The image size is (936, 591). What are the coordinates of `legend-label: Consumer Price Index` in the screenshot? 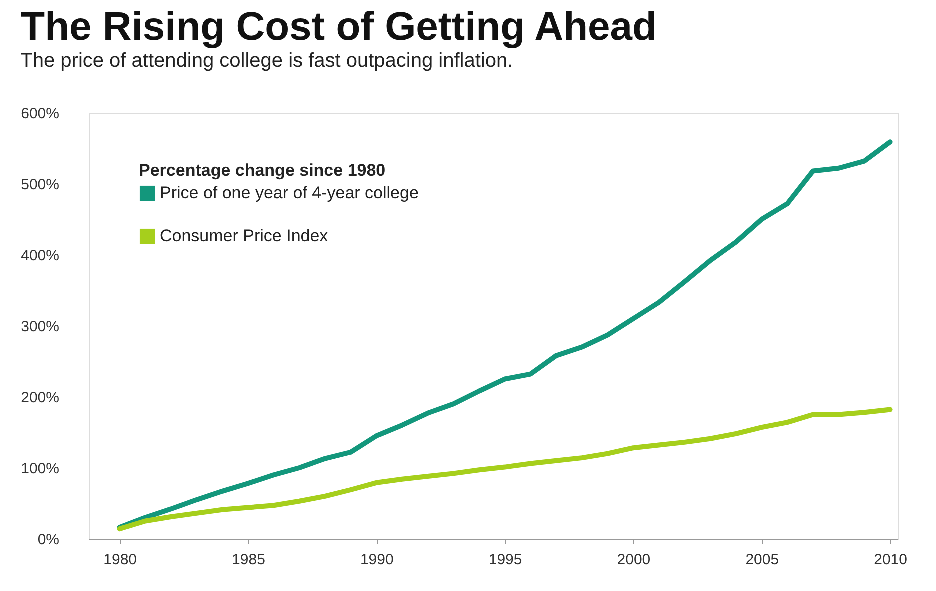 It's located at (244, 236).